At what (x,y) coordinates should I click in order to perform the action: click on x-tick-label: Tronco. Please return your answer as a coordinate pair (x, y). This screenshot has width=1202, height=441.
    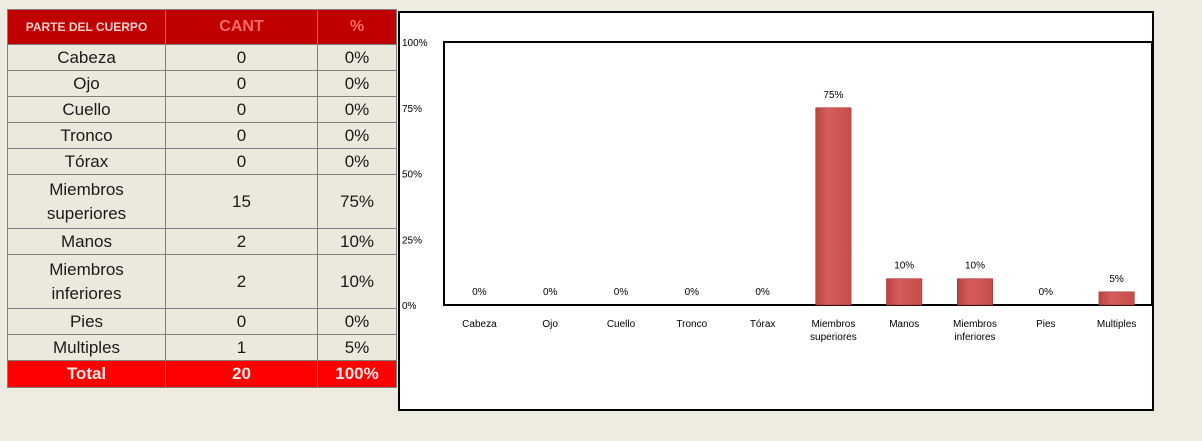
    Looking at the image, I should click on (691, 324).